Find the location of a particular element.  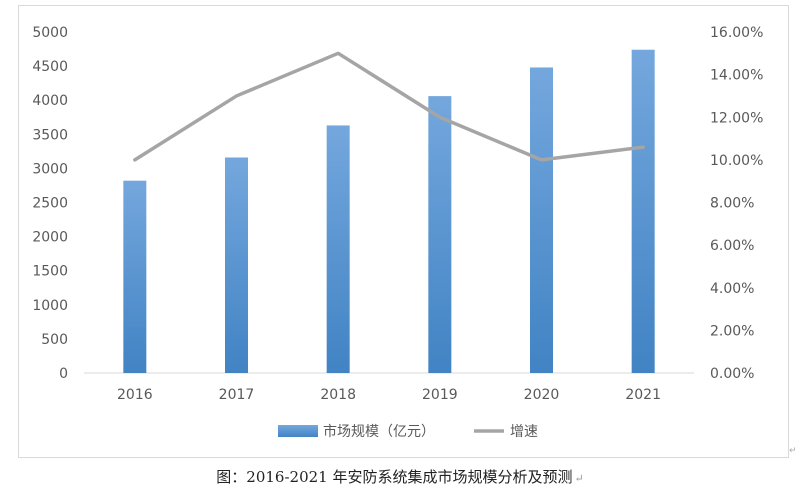

x-axis-tick-label: 2016 is located at coordinates (135, 395).